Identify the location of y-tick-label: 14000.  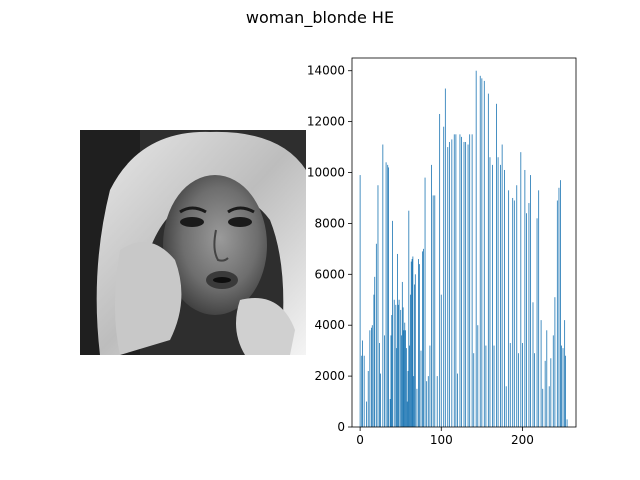
(326, 71).